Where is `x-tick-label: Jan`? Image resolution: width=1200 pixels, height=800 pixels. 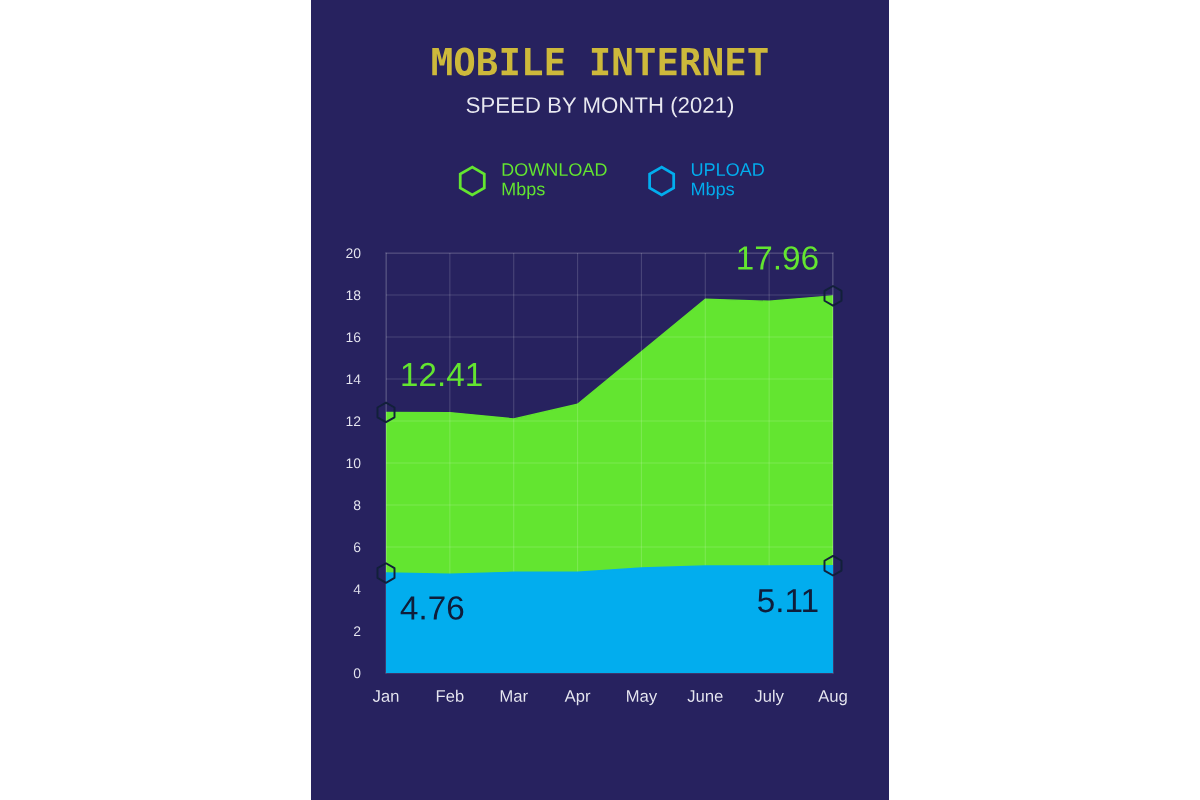
x-tick-label: Jan is located at coordinates (385, 696).